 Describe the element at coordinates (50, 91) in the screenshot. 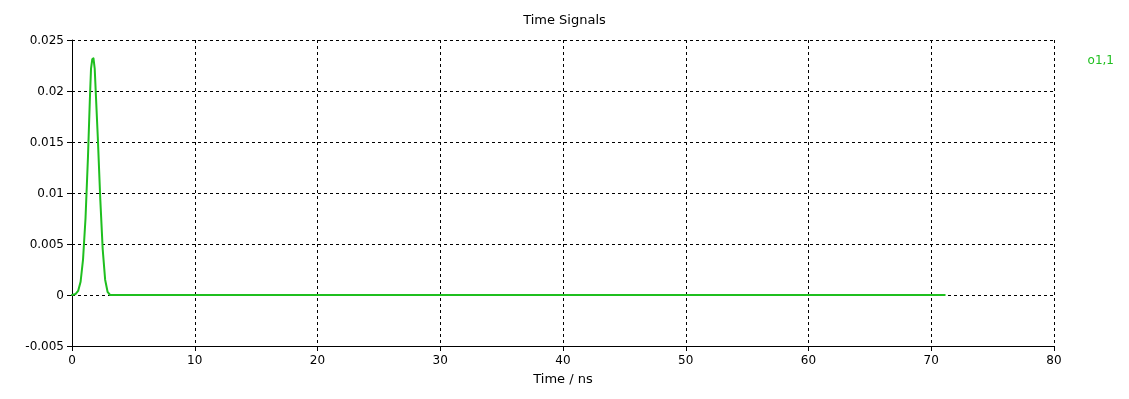

I see `y-tick-label: 0.02` at that location.